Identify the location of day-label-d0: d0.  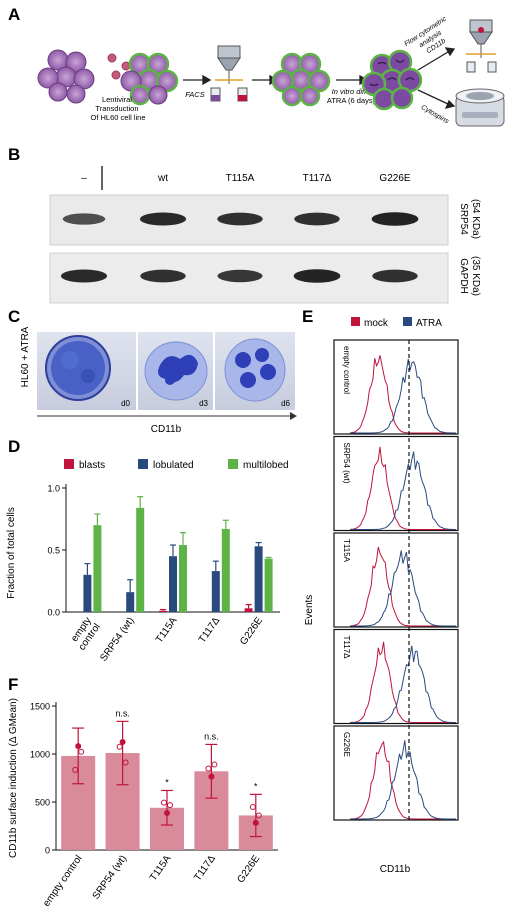
(125, 403).